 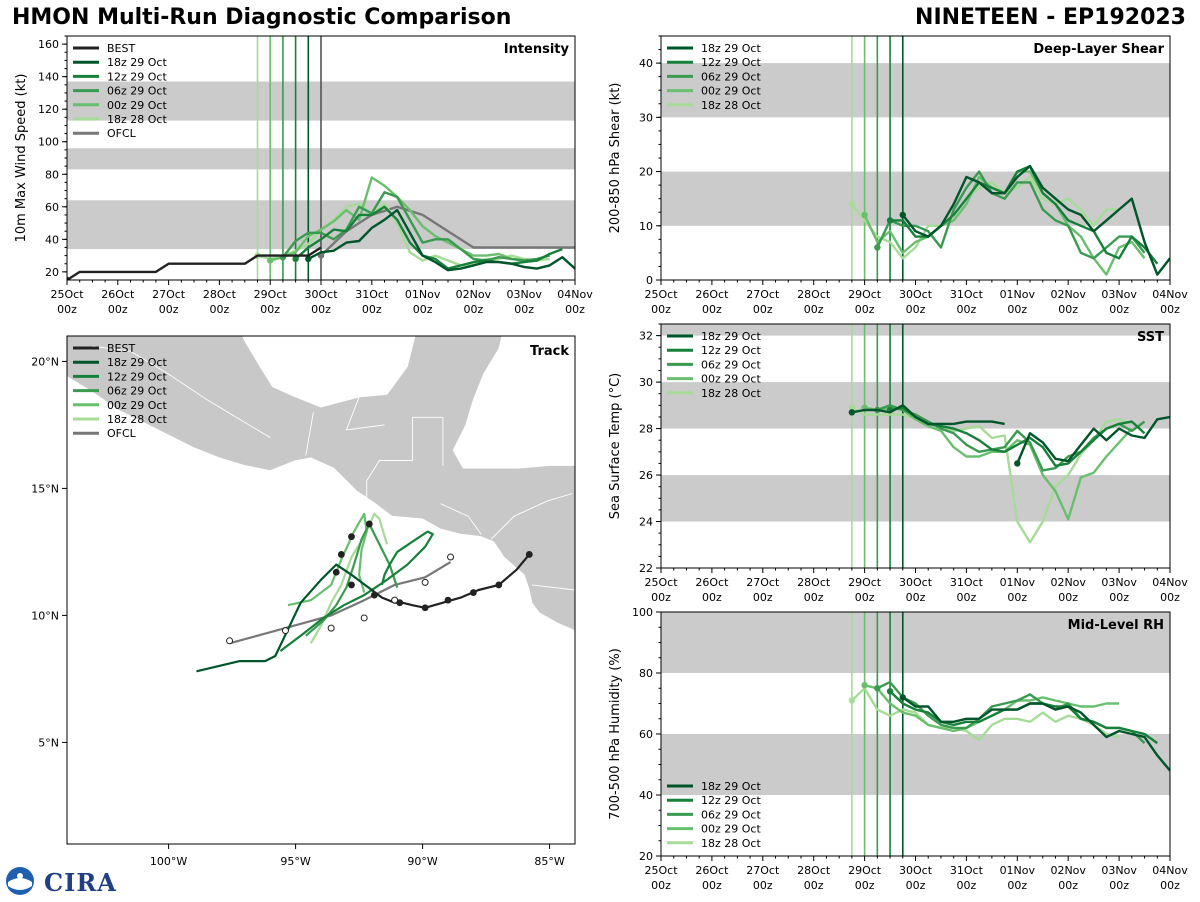 I want to click on sst-xtick-label: 28Oct, so click(x=814, y=582).